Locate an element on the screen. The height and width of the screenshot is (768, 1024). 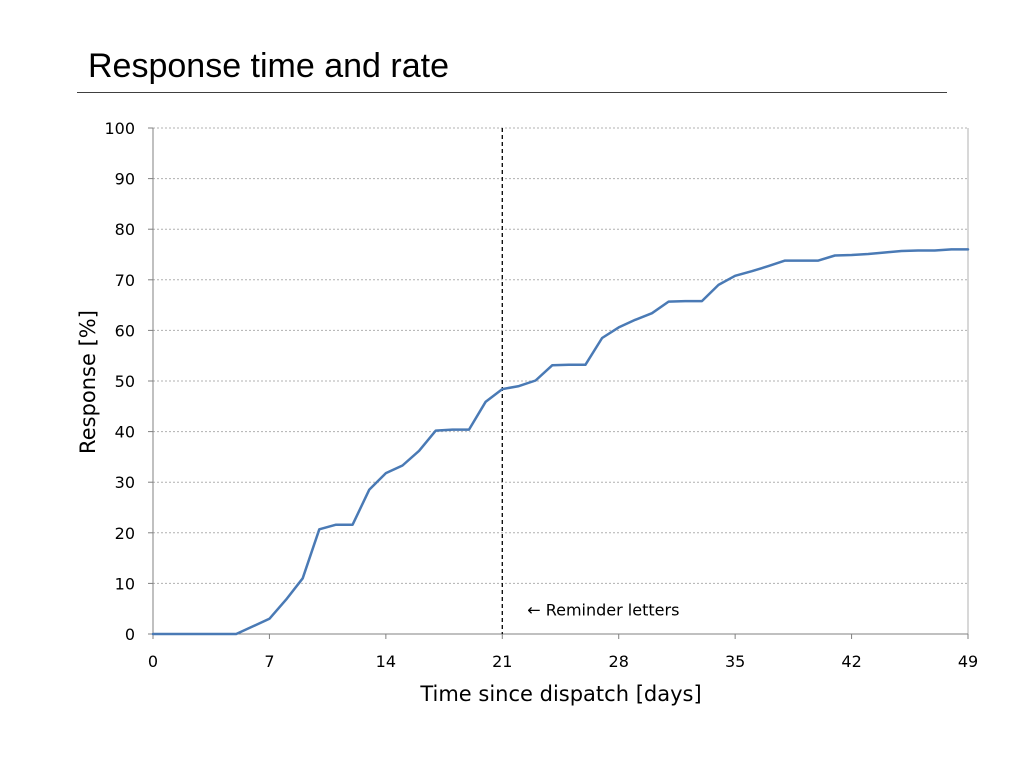
x-axis-label: Time since dispatch [days] is located at coordinates (560, 694).